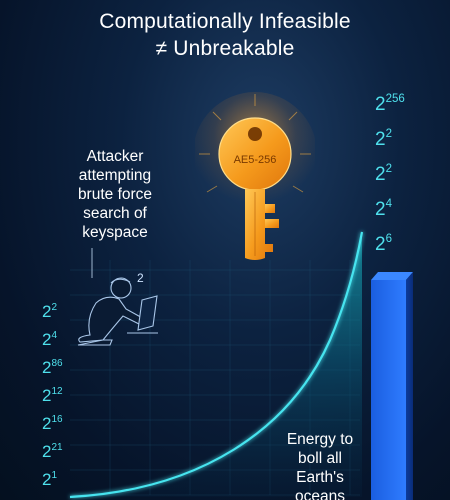 The height and width of the screenshot is (500, 450). What do you see at coordinates (50, 311) in the screenshot?
I see `left-power: 22` at bounding box center [50, 311].